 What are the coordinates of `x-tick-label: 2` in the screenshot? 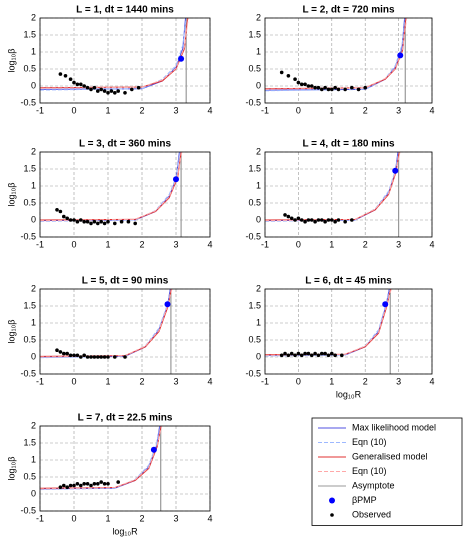 It's located at (365, 110).